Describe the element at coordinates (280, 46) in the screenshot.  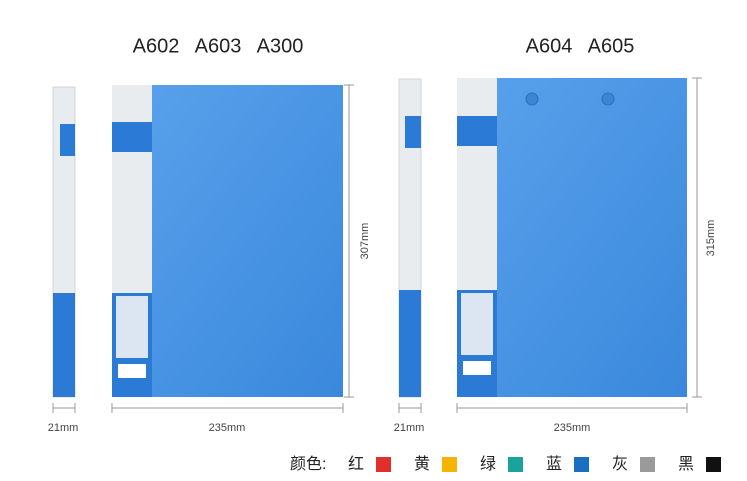
I see `model-label: A300` at that location.